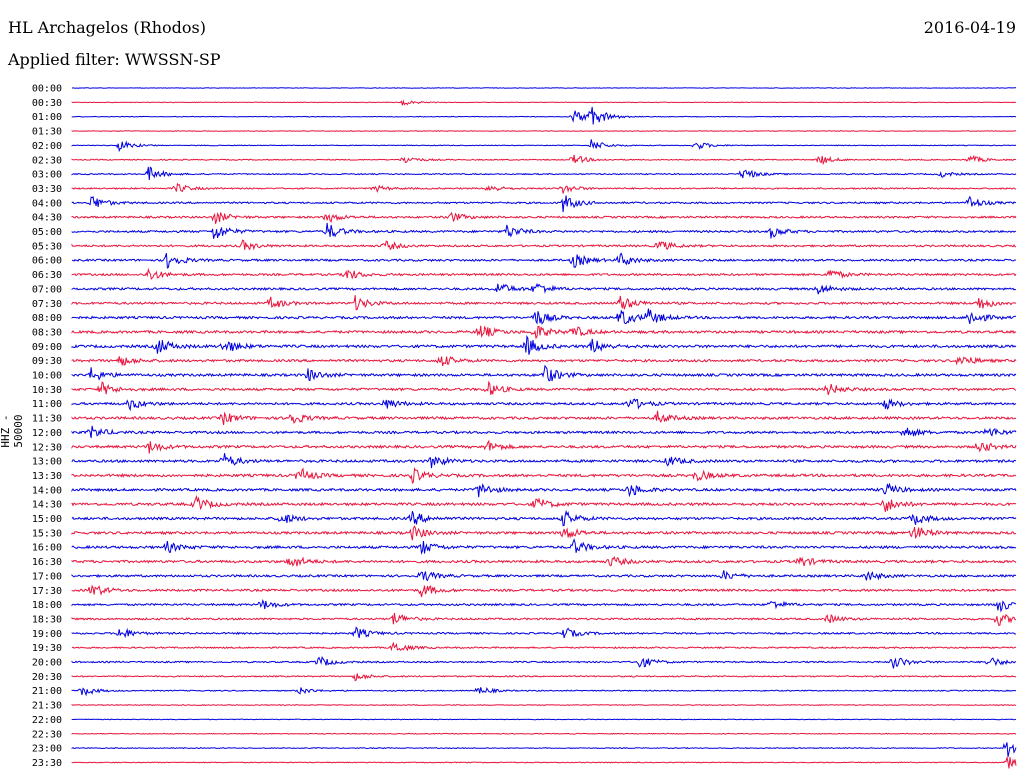 This screenshot has width=1024, height=780. Describe the element at coordinates (47, 232) in the screenshot. I see `time-label: 05:00` at that location.